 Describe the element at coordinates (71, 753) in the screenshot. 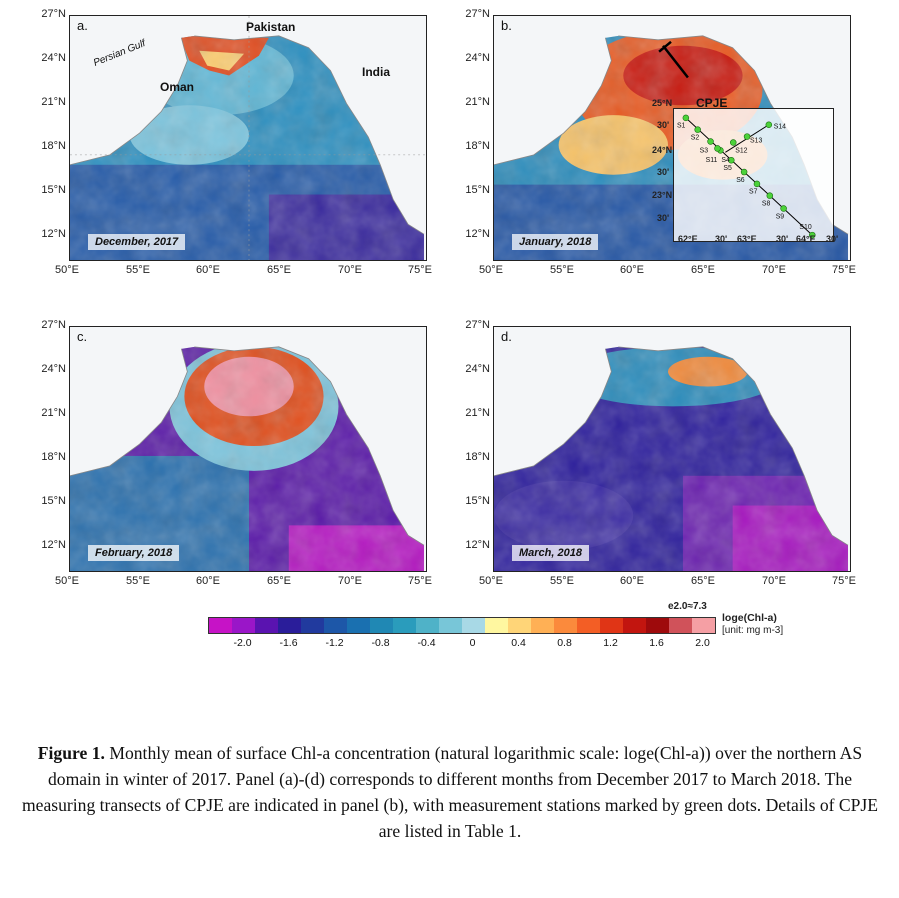

I see `caption-label: Figure 1.` at that location.